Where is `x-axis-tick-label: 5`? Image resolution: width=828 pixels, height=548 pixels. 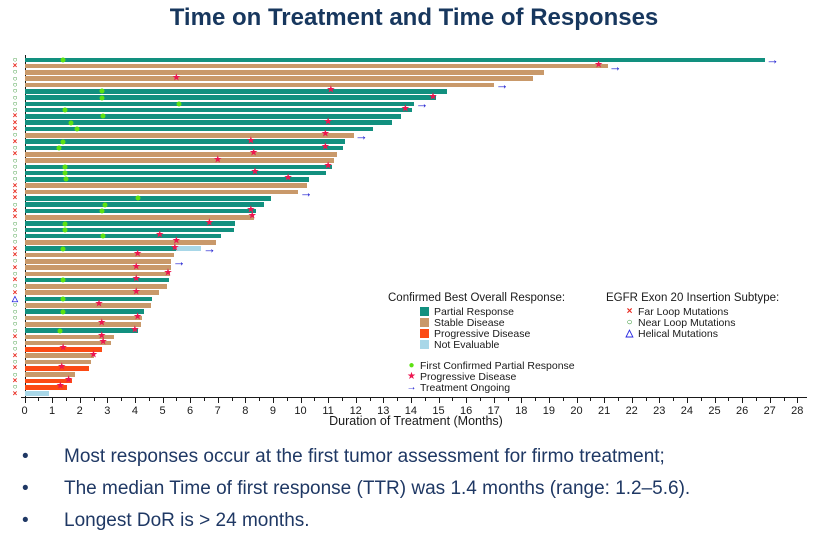 x-axis-tick-label: 5 is located at coordinates (162, 411).